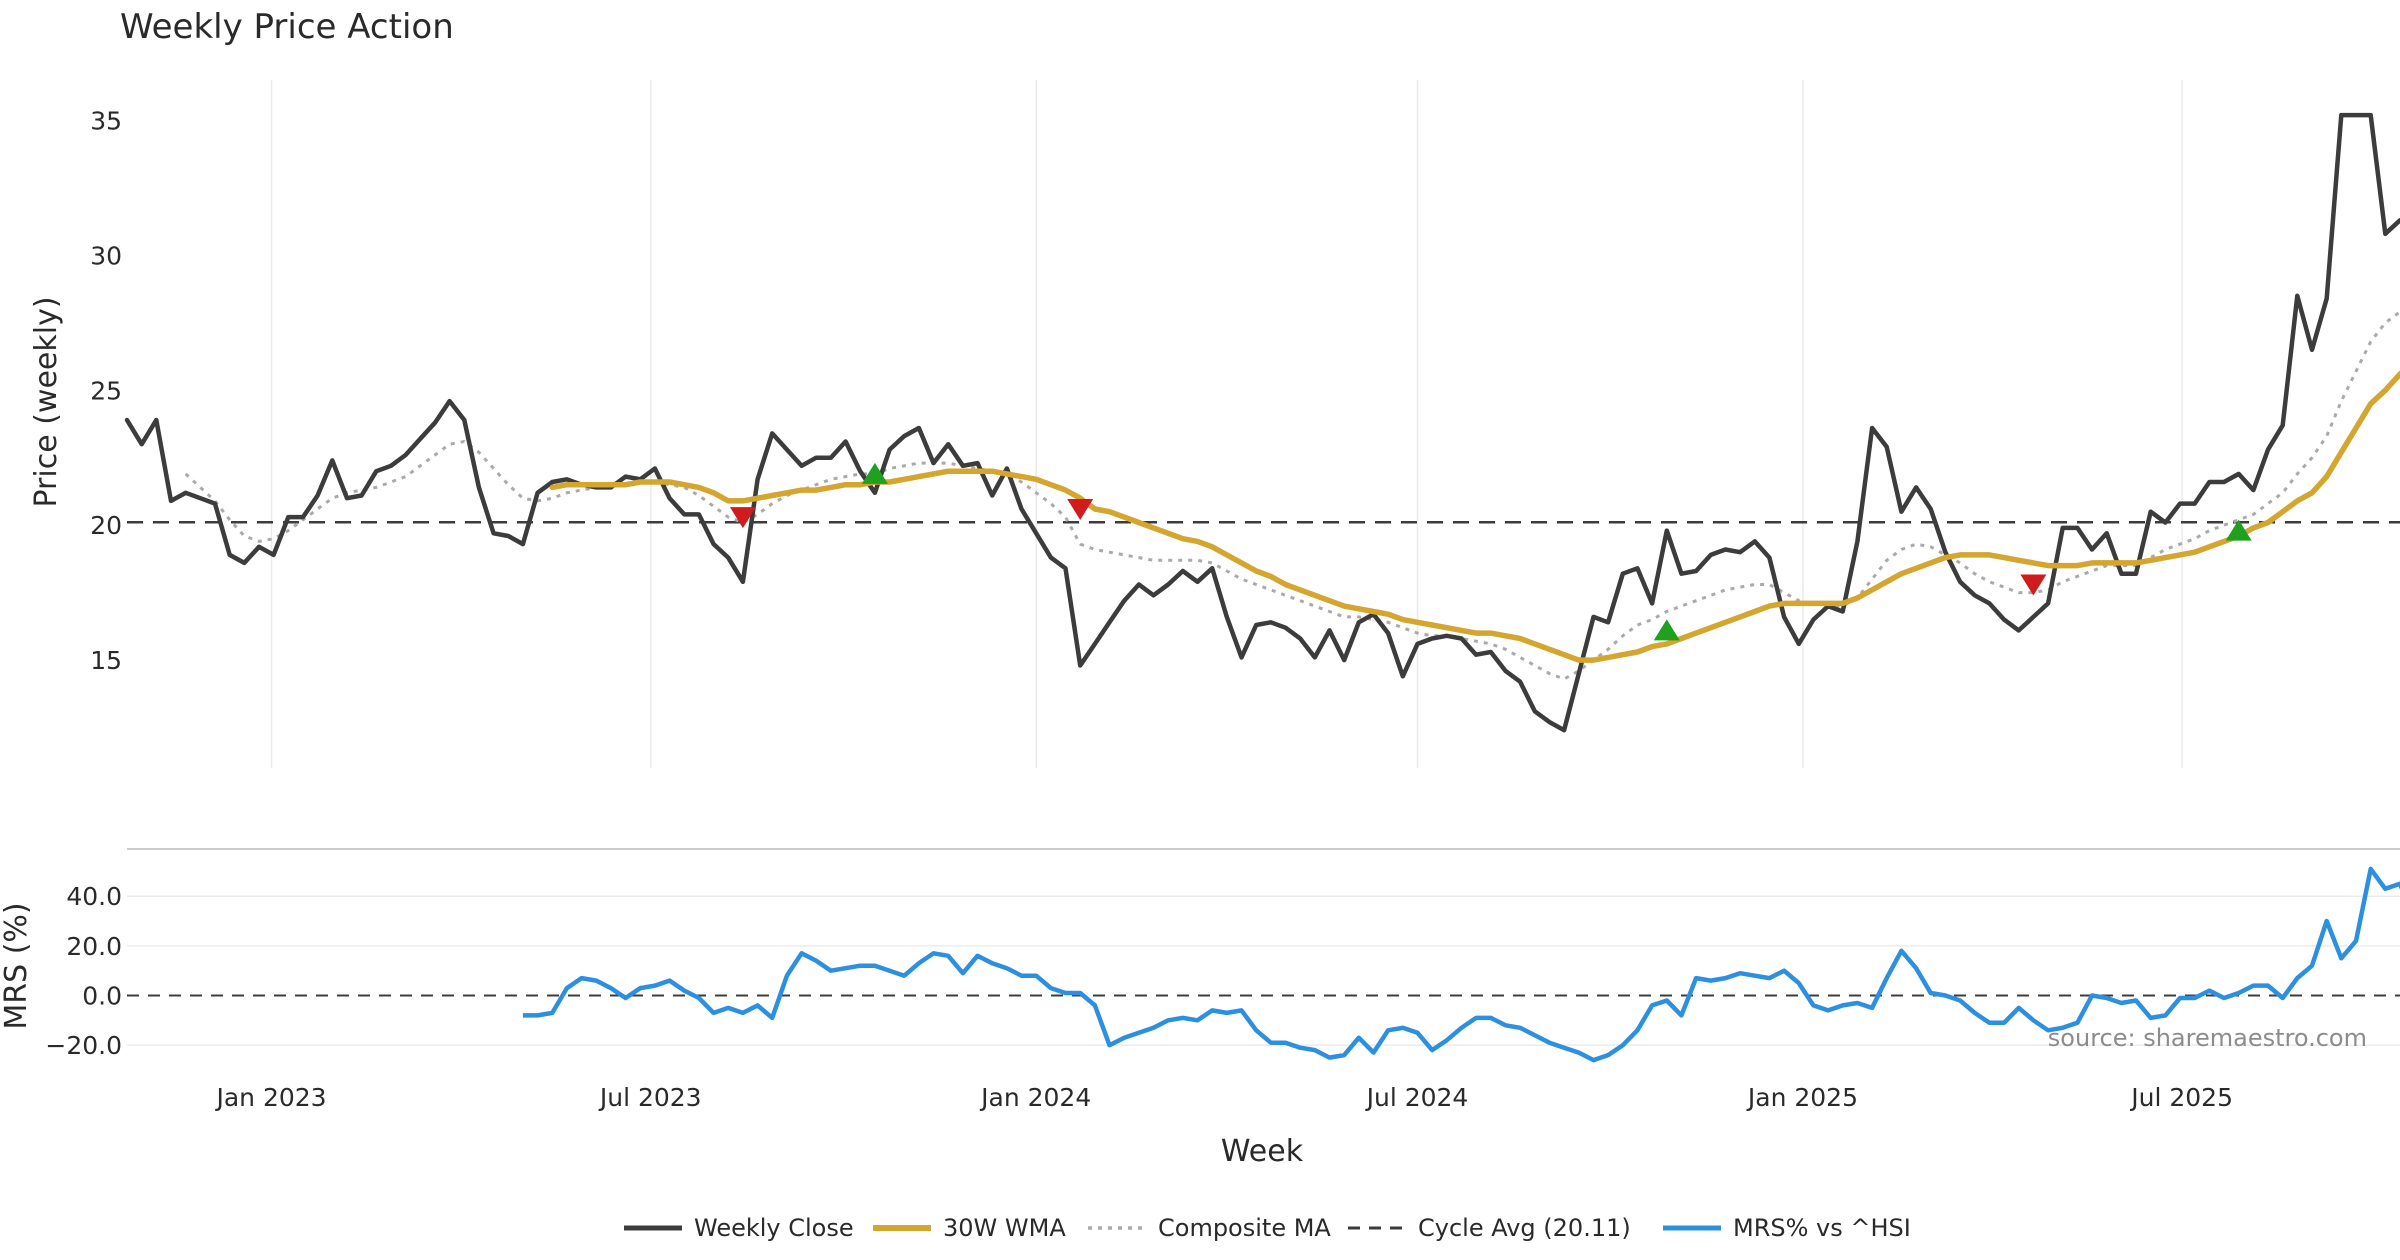  What do you see at coordinates (1490, 551) in the screenshot?
I see `signal-markers` at bounding box center [1490, 551].